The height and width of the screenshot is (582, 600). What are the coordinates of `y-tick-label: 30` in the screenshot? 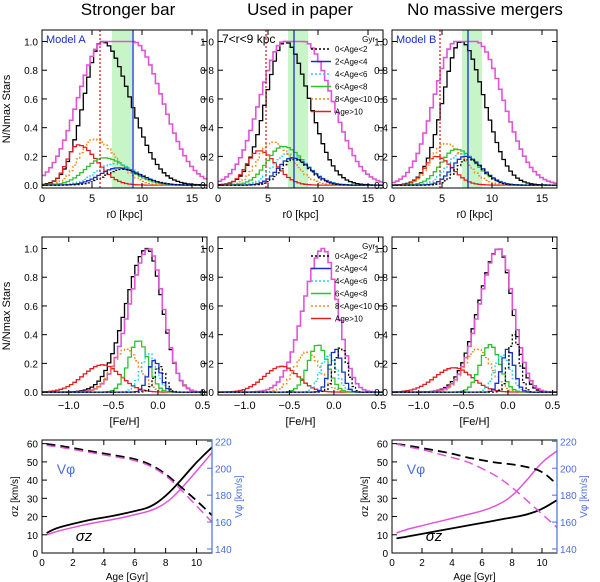 It's located at (383, 499).